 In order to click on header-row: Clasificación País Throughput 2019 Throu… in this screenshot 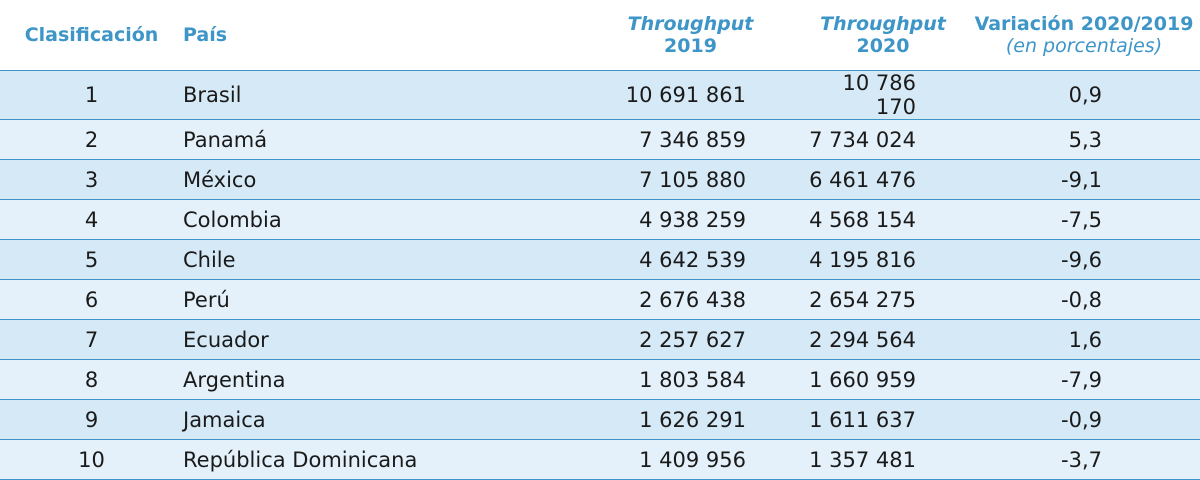, I will do `click(600, 35)`.